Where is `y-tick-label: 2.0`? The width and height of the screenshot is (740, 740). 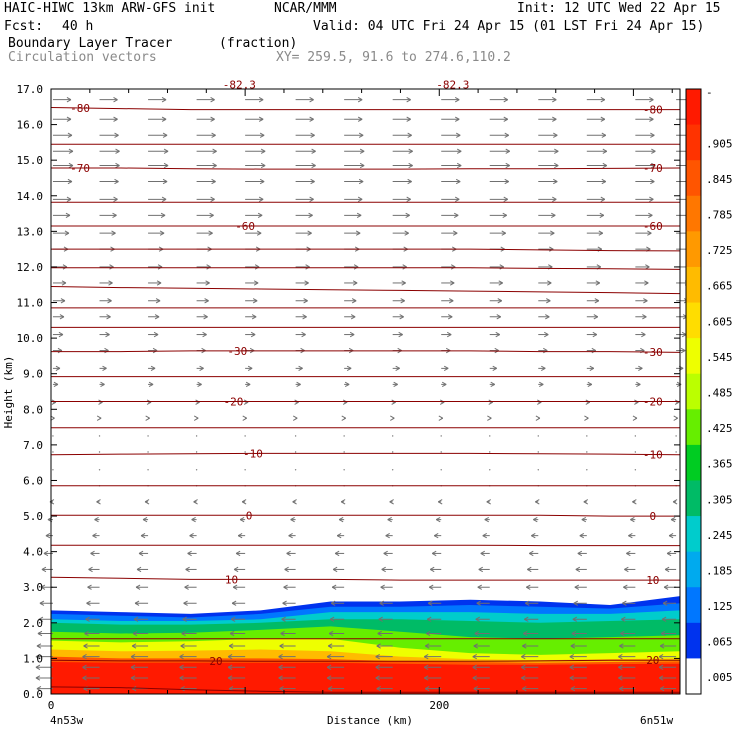
y-tick-label: 2.0 is located at coordinates (33, 623).